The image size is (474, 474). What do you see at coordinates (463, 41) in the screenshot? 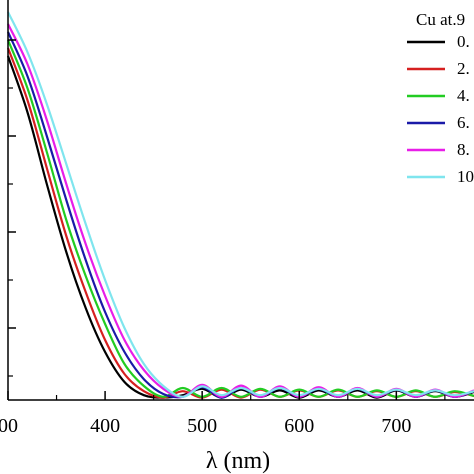
I see `legend-label-0: 0.` at bounding box center [463, 41].